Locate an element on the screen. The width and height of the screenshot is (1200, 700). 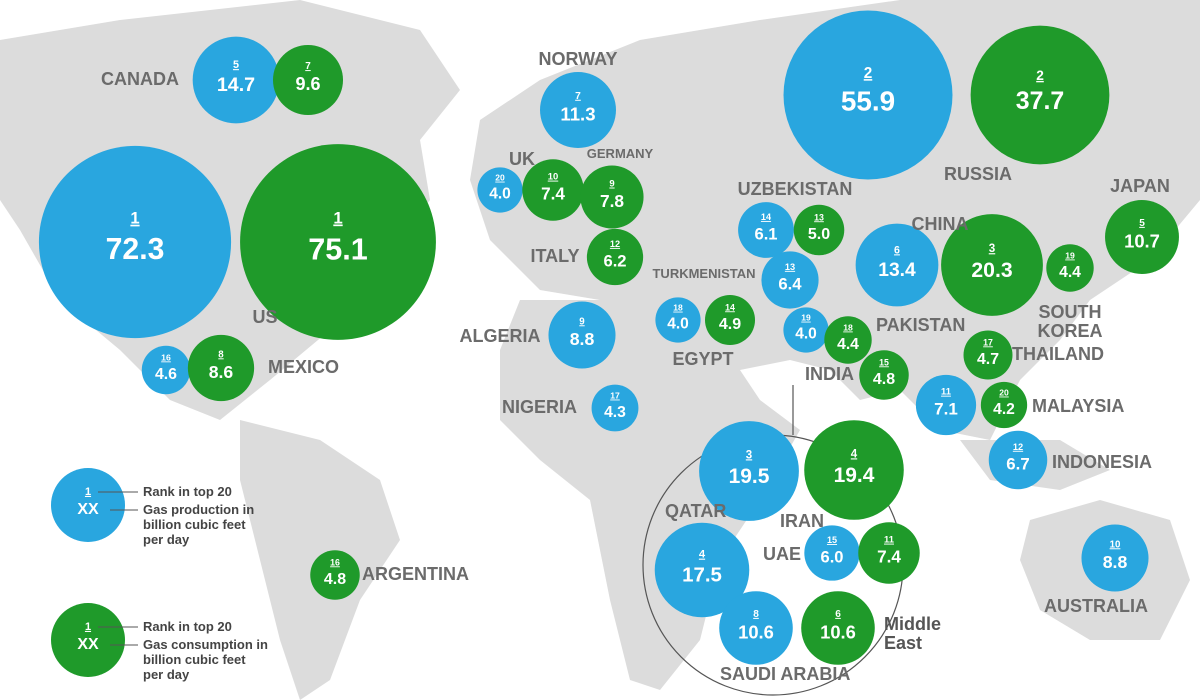
value-label: 9.6 is located at coordinates (307, 84).